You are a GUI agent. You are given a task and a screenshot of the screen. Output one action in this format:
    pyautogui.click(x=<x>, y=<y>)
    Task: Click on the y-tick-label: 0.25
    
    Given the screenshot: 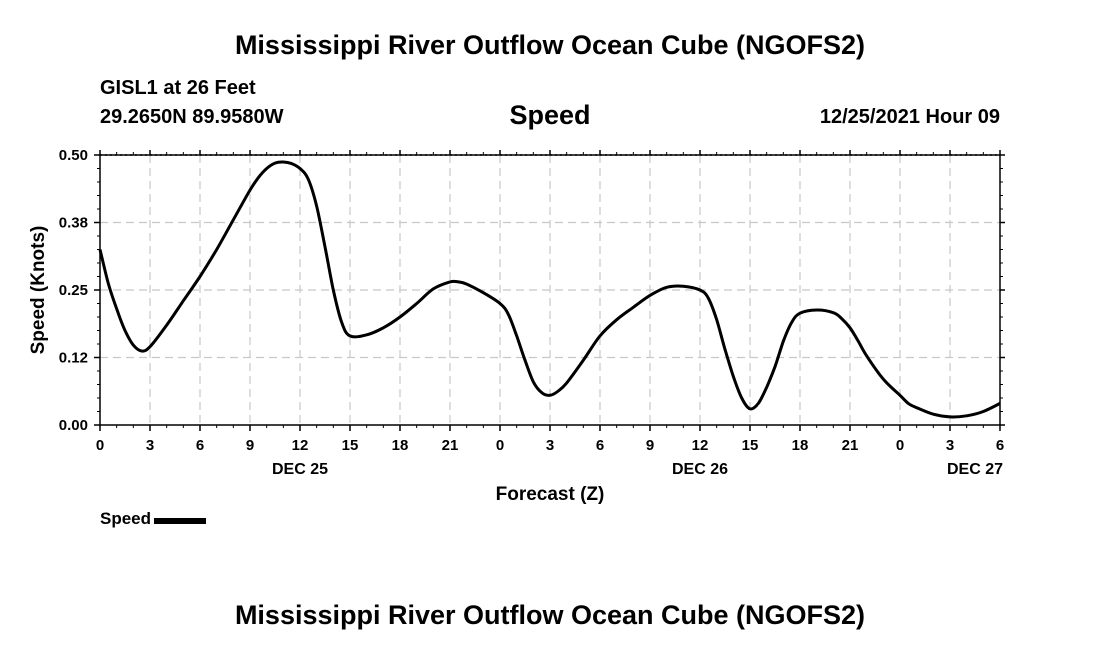 What is the action you would take?
    pyautogui.click(x=73, y=290)
    